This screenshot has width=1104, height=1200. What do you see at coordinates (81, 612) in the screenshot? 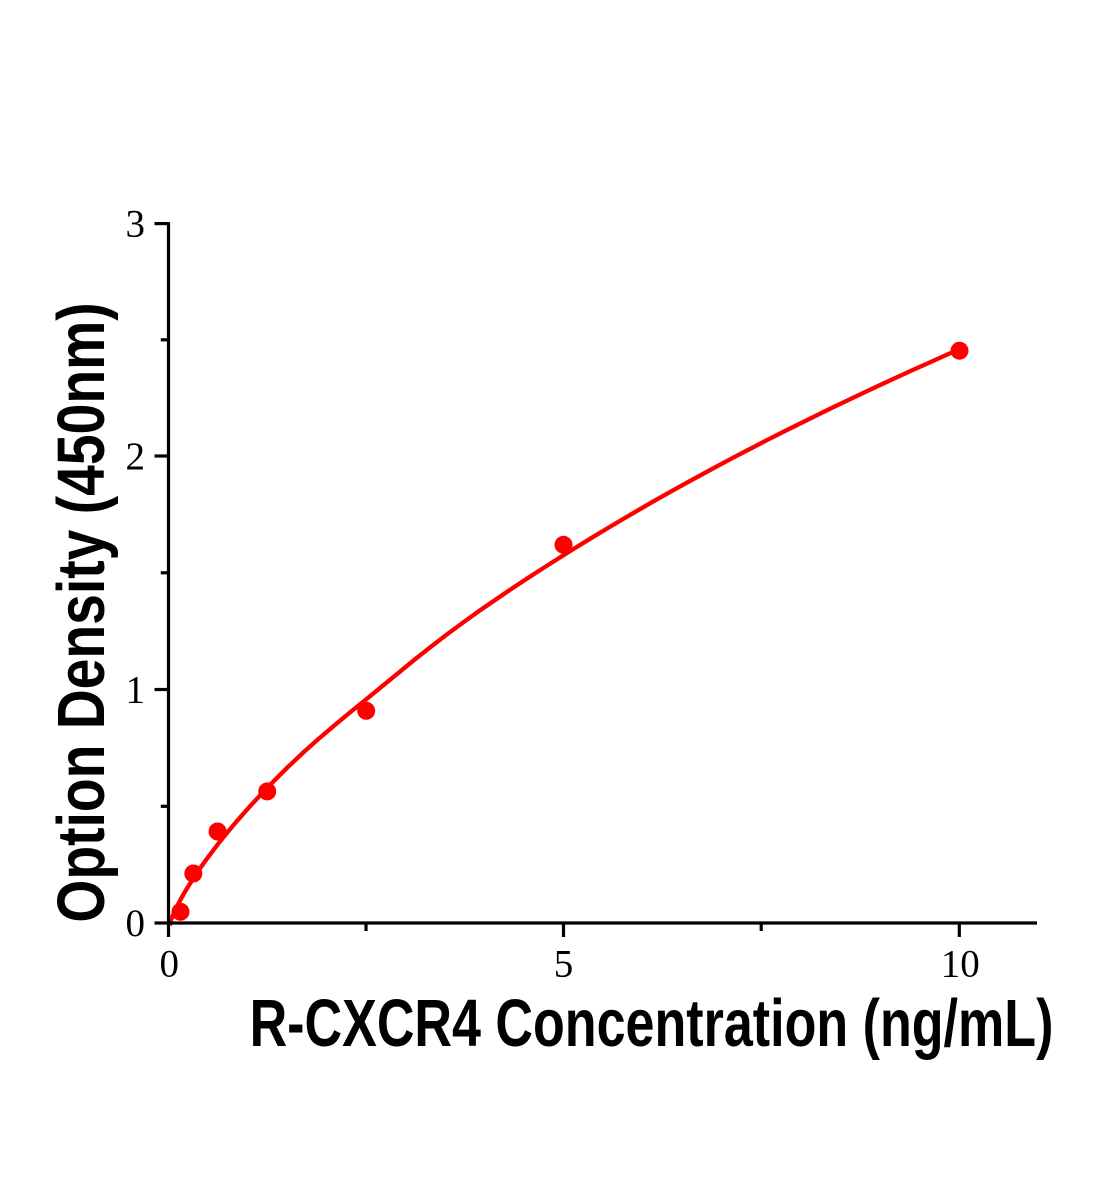
I see `svg-text: Option Density (450nm)` at bounding box center [81, 612].